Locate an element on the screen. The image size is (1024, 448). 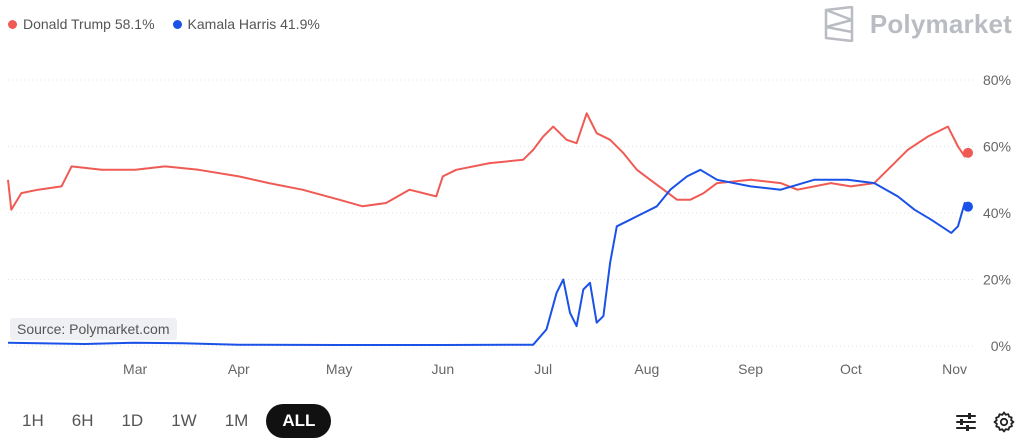
x-tick-label: May is located at coordinates (339, 369).